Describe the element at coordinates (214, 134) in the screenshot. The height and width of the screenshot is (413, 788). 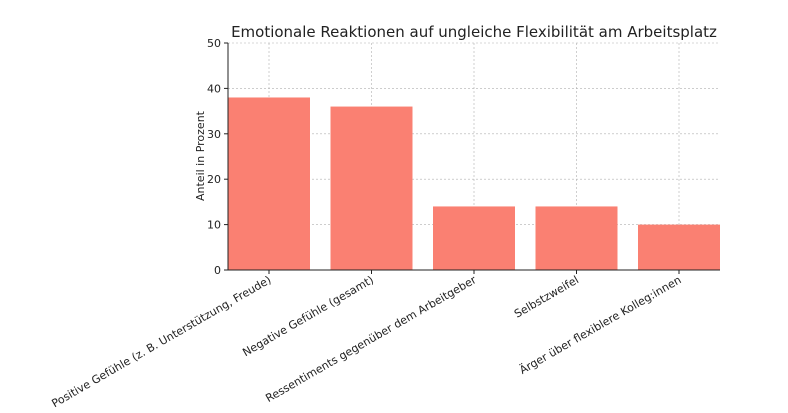
I see `y-tick-label: 30` at that location.